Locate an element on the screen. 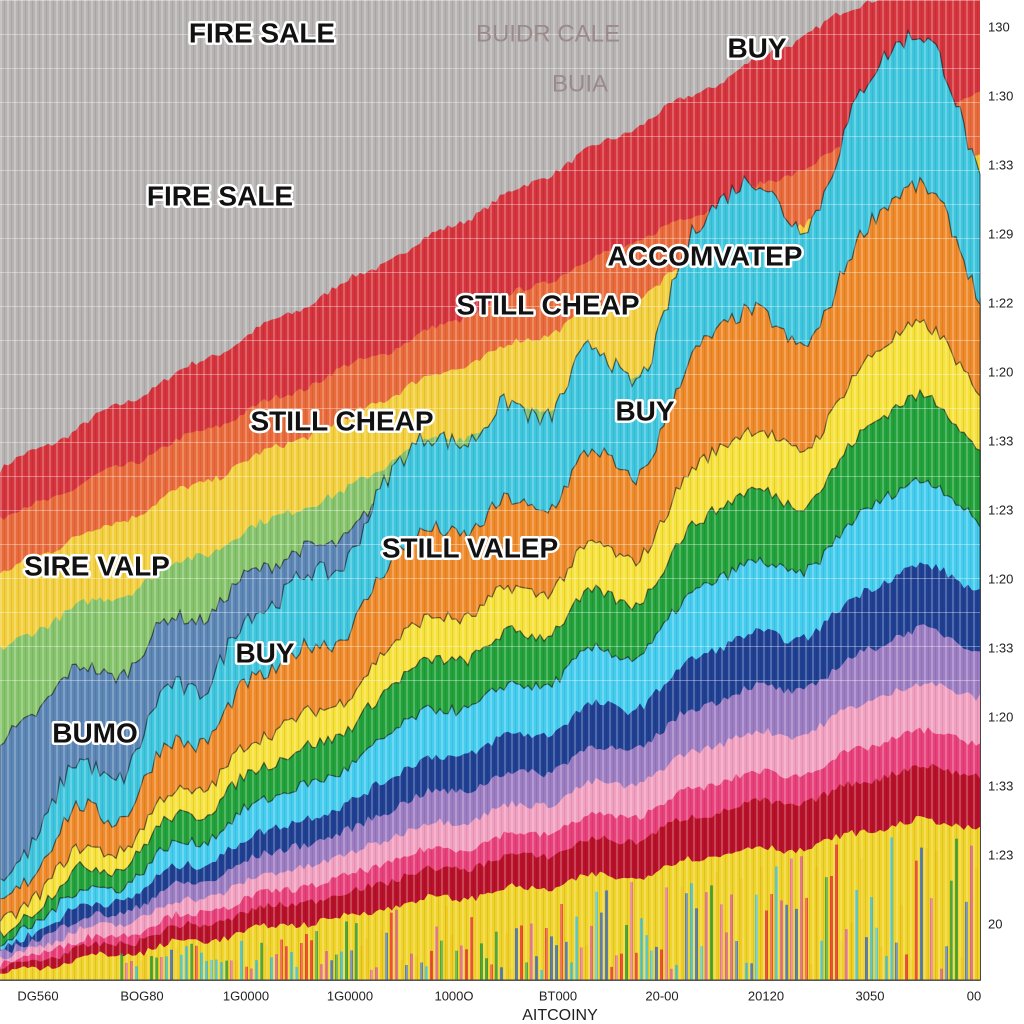 The image size is (1024, 1024). x-tick-label: 00 is located at coordinates (974, 995).